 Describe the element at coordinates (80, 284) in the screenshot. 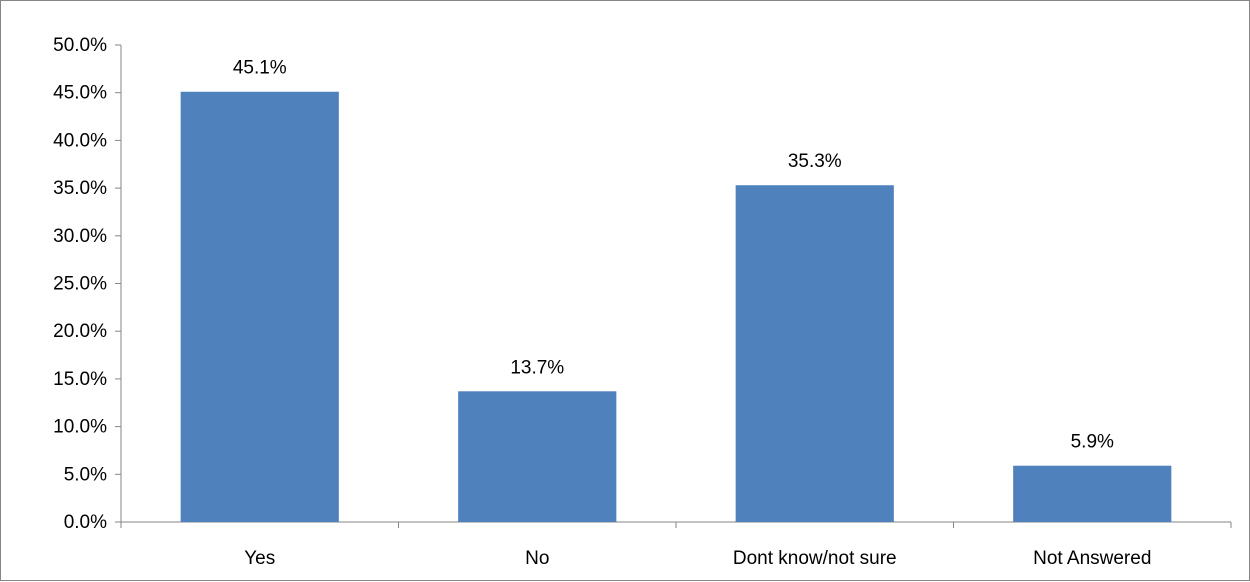

I see `y-tick-label: 25.0%` at that location.